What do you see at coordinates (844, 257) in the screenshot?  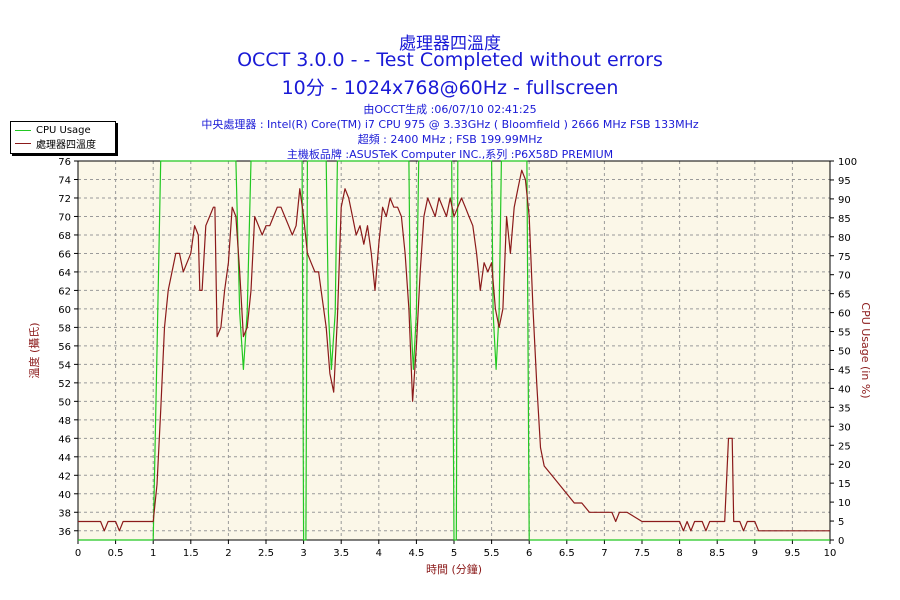 I see `y-right-tick-label: 75` at bounding box center [844, 257].